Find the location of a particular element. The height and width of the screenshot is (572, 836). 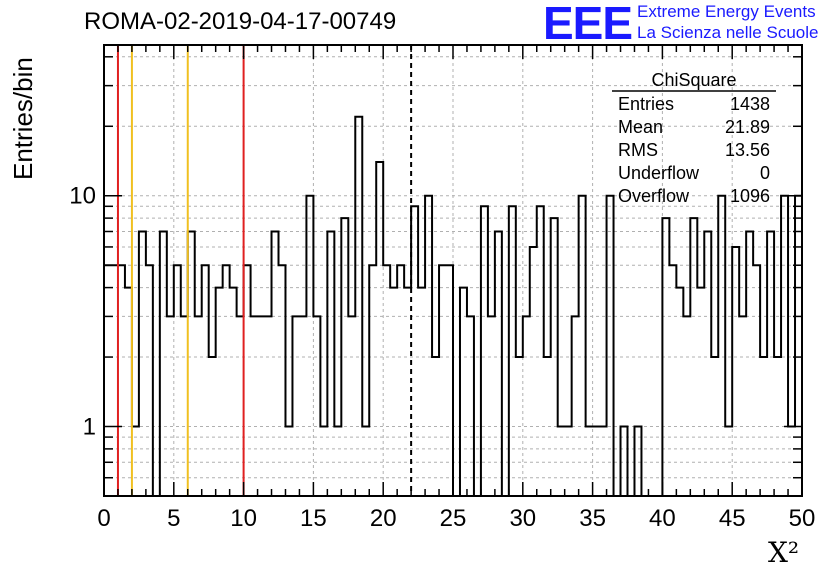

stats-value: 13.56 is located at coordinates (747, 150).